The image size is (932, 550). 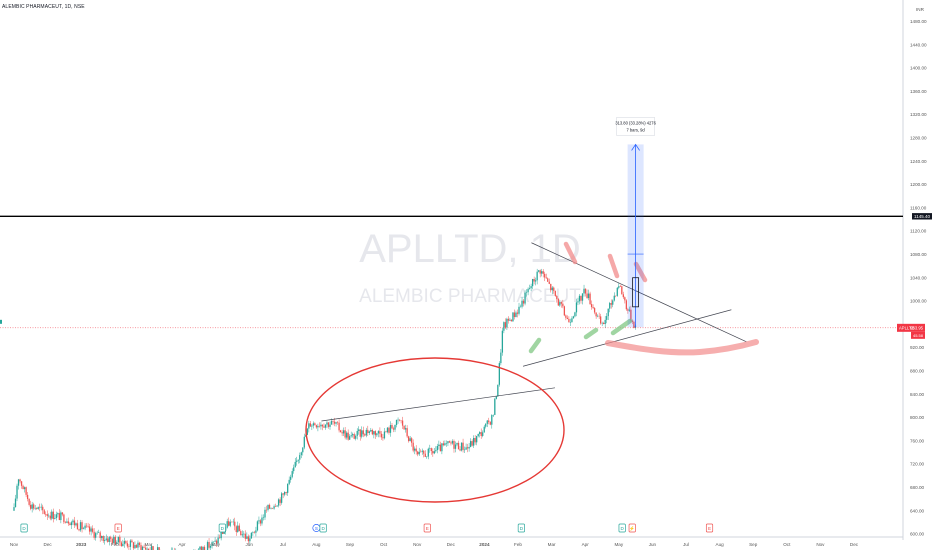 What do you see at coordinates (917, 440) in the screenshot?
I see `y-tick-label: 760.00` at bounding box center [917, 440].